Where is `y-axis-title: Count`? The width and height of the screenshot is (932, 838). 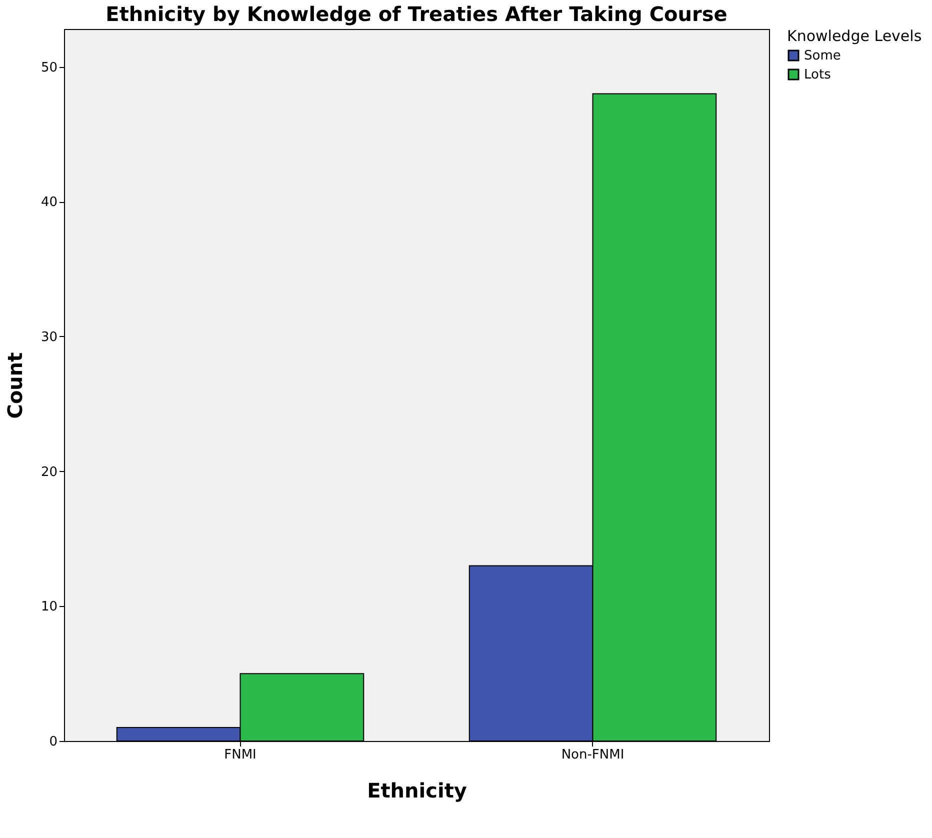
y-axis-title: Count is located at coordinates (14, 385).